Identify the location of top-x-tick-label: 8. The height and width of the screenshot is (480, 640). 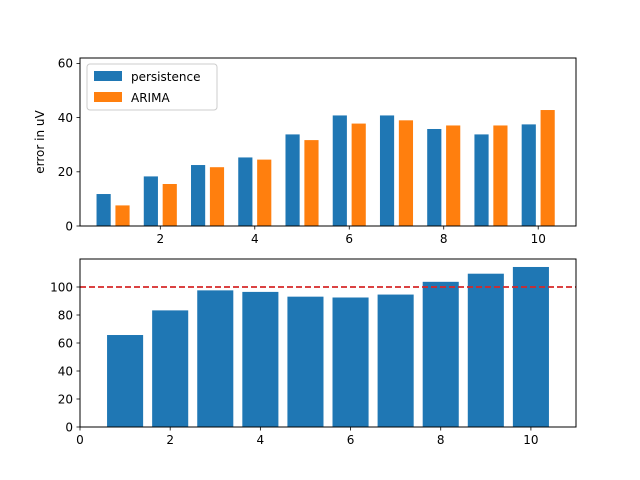
(444, 239).